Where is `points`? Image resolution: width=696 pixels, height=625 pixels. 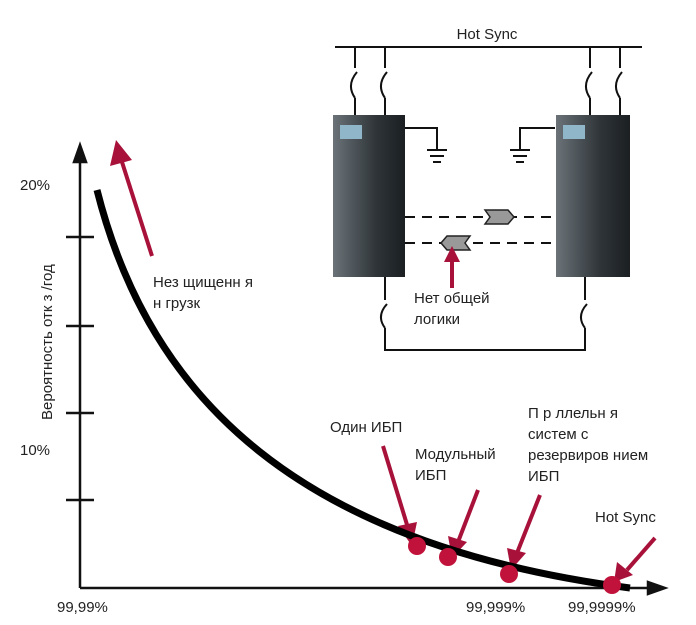 points is located at coordinates (514, 565).